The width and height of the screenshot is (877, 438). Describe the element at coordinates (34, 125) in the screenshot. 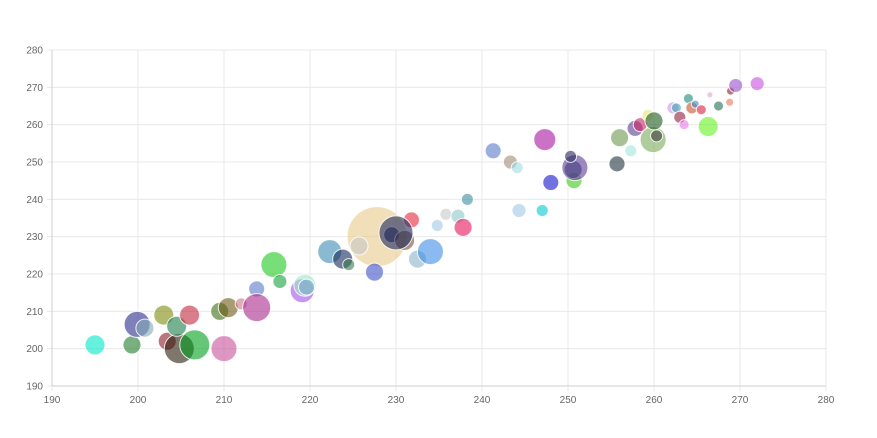

I see `y-tick-label: 260` at that location.